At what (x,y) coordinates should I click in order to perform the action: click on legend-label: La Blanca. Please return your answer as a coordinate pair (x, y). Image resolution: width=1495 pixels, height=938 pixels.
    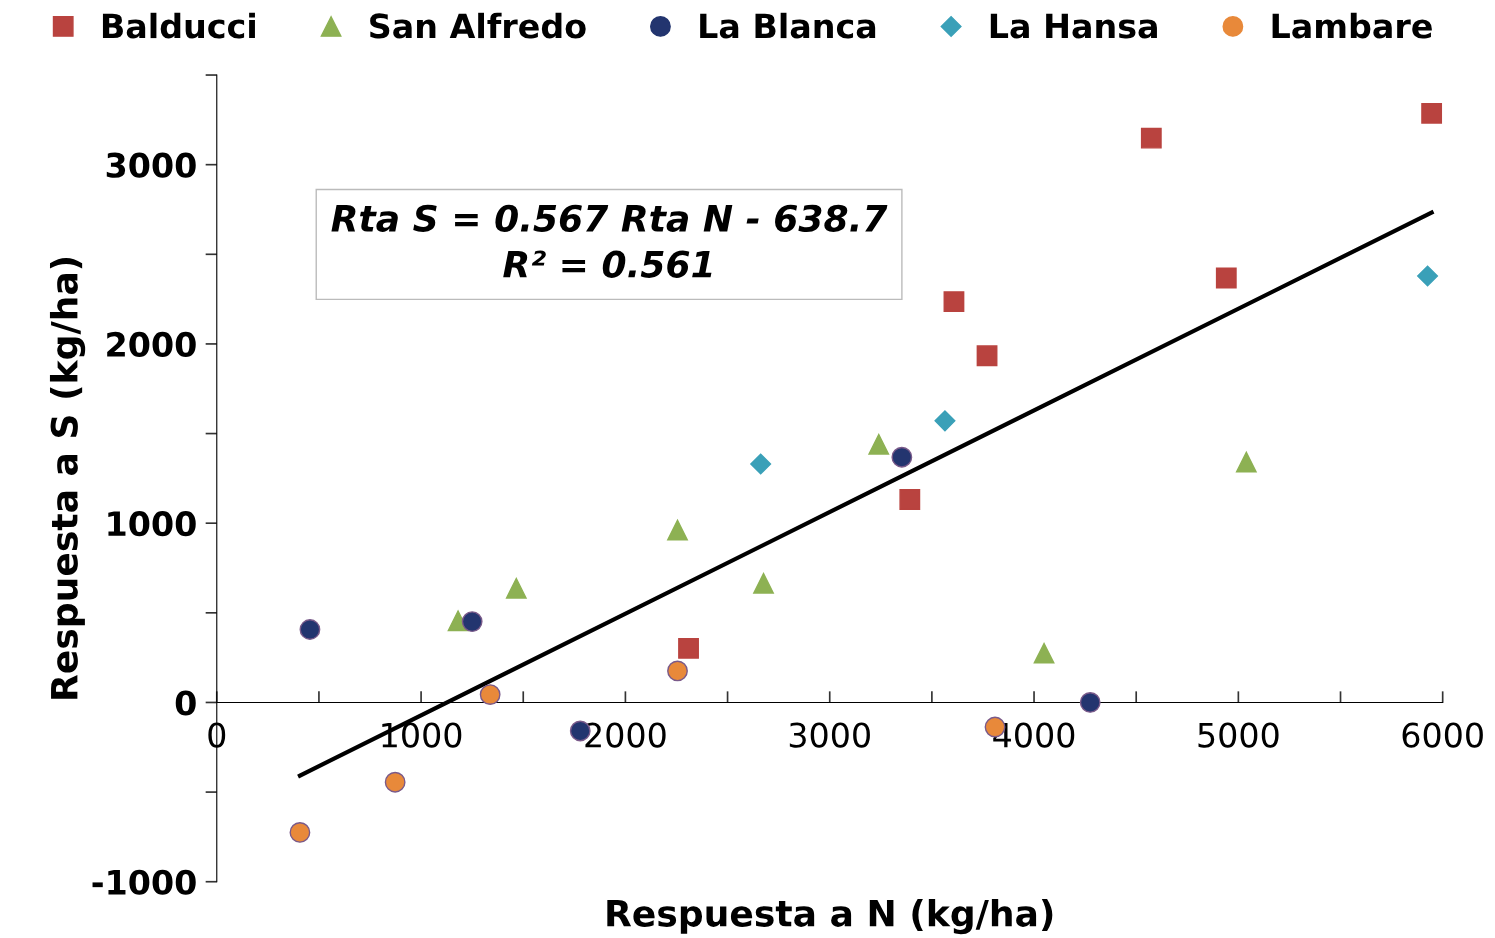
    Looking at the image, I should click on (788, 25).